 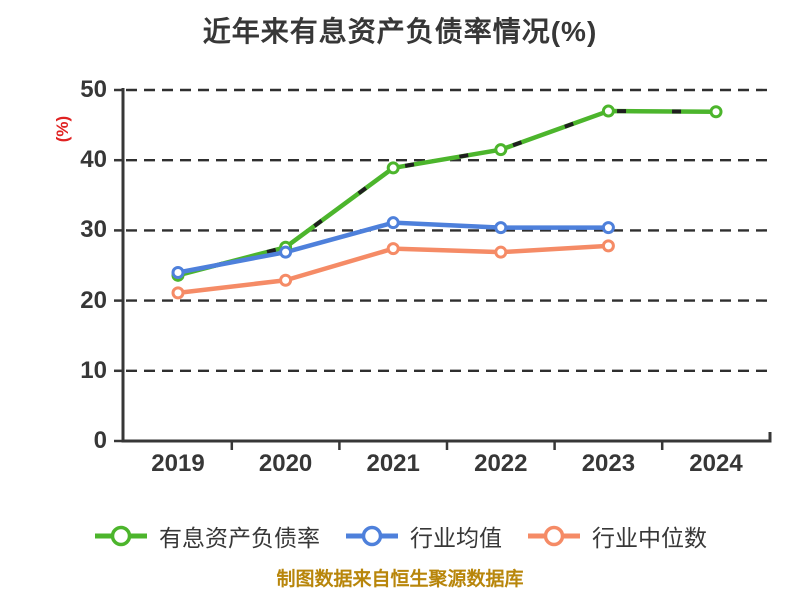 I want to click on y-tick-label: 10, so click(x=93, y=370).